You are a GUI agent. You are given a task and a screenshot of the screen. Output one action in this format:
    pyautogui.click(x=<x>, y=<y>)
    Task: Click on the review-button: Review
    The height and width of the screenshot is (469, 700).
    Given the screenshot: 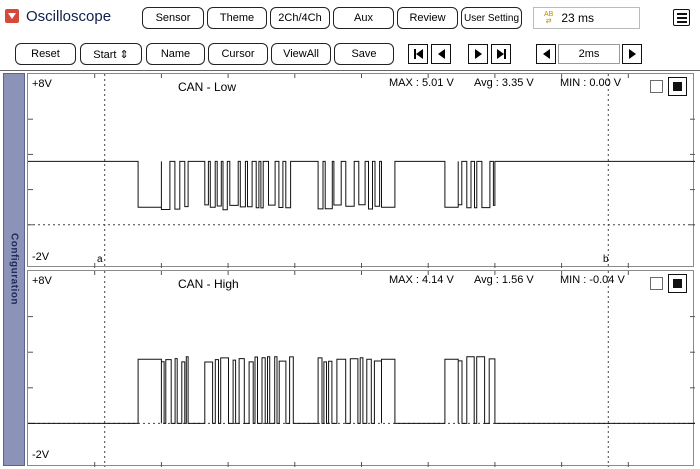 What is the action you would take?
    pyautogui.click(x=427, y=18)
    